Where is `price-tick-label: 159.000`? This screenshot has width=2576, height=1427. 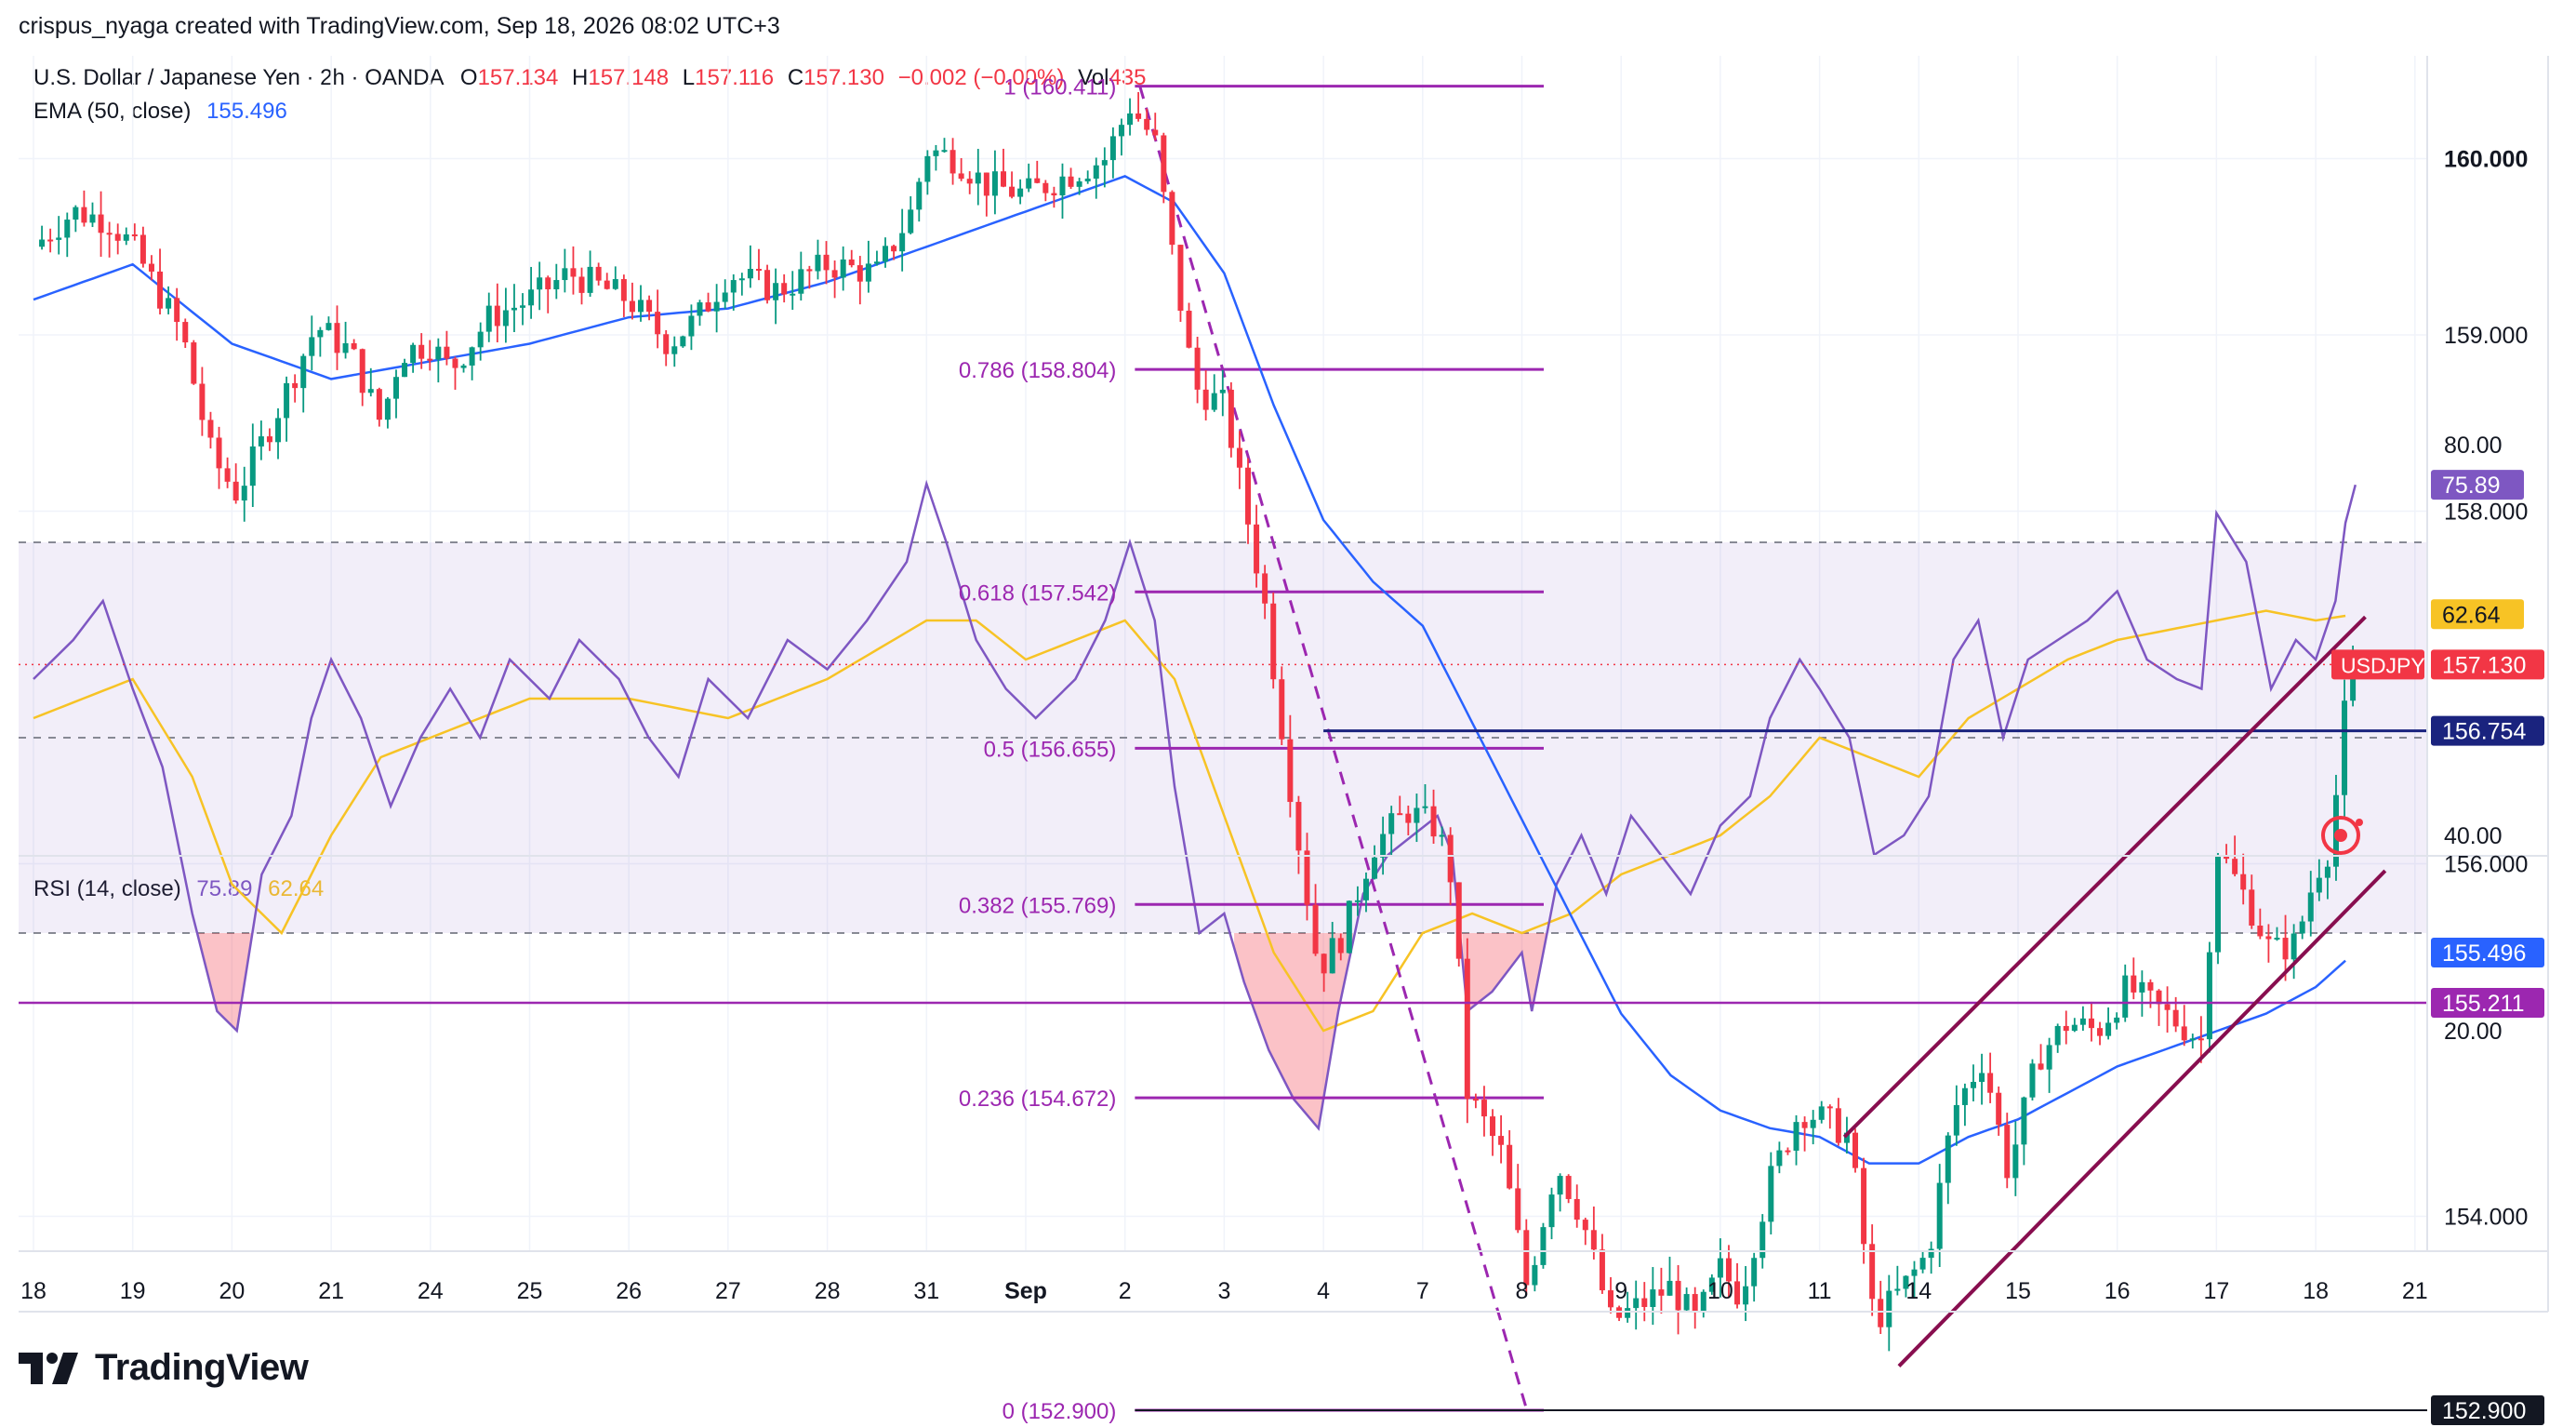 price-tick-label: 159.000 is located at coordinates (2486, 336).